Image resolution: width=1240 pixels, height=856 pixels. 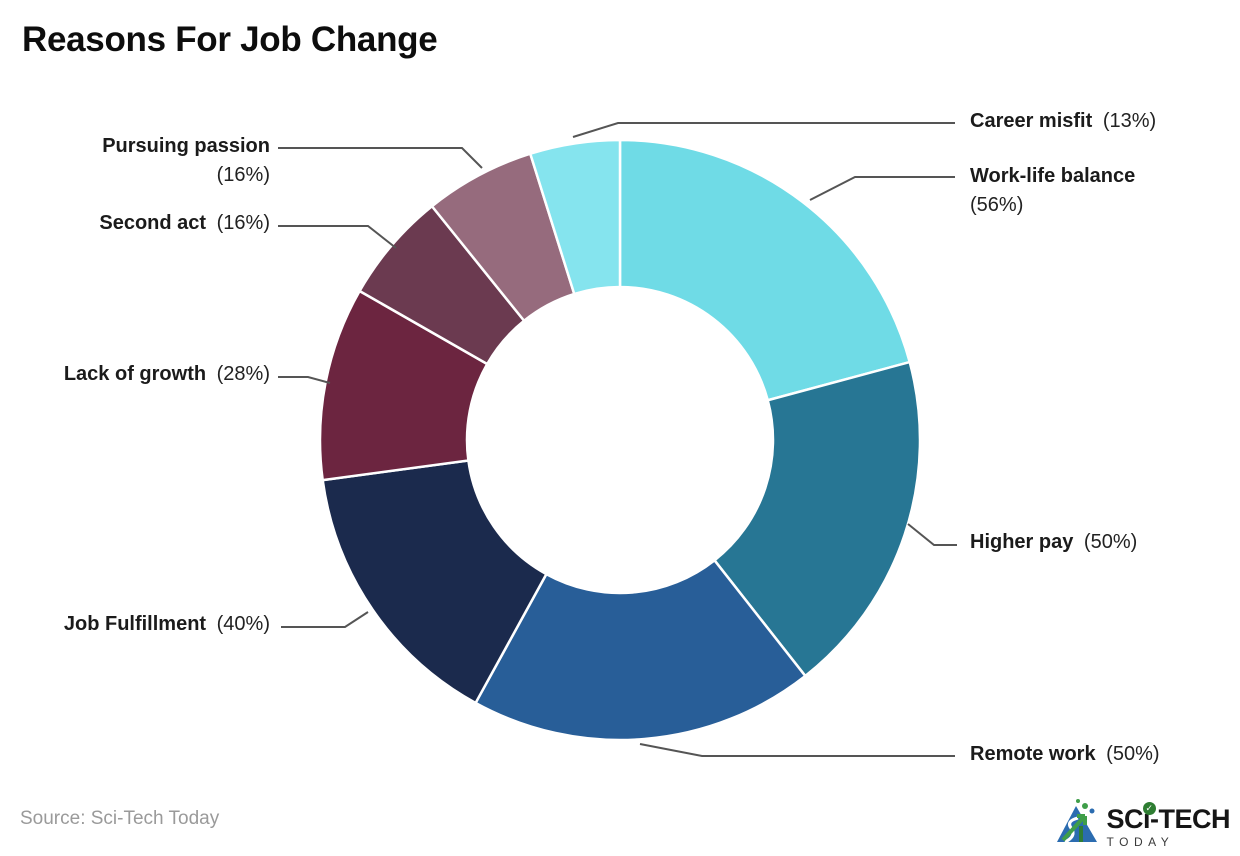 What do you see at coordinates (380, 158) in the screenshot?
I see `leader-line-pursuing-passion` at bounding box center [380, 158].